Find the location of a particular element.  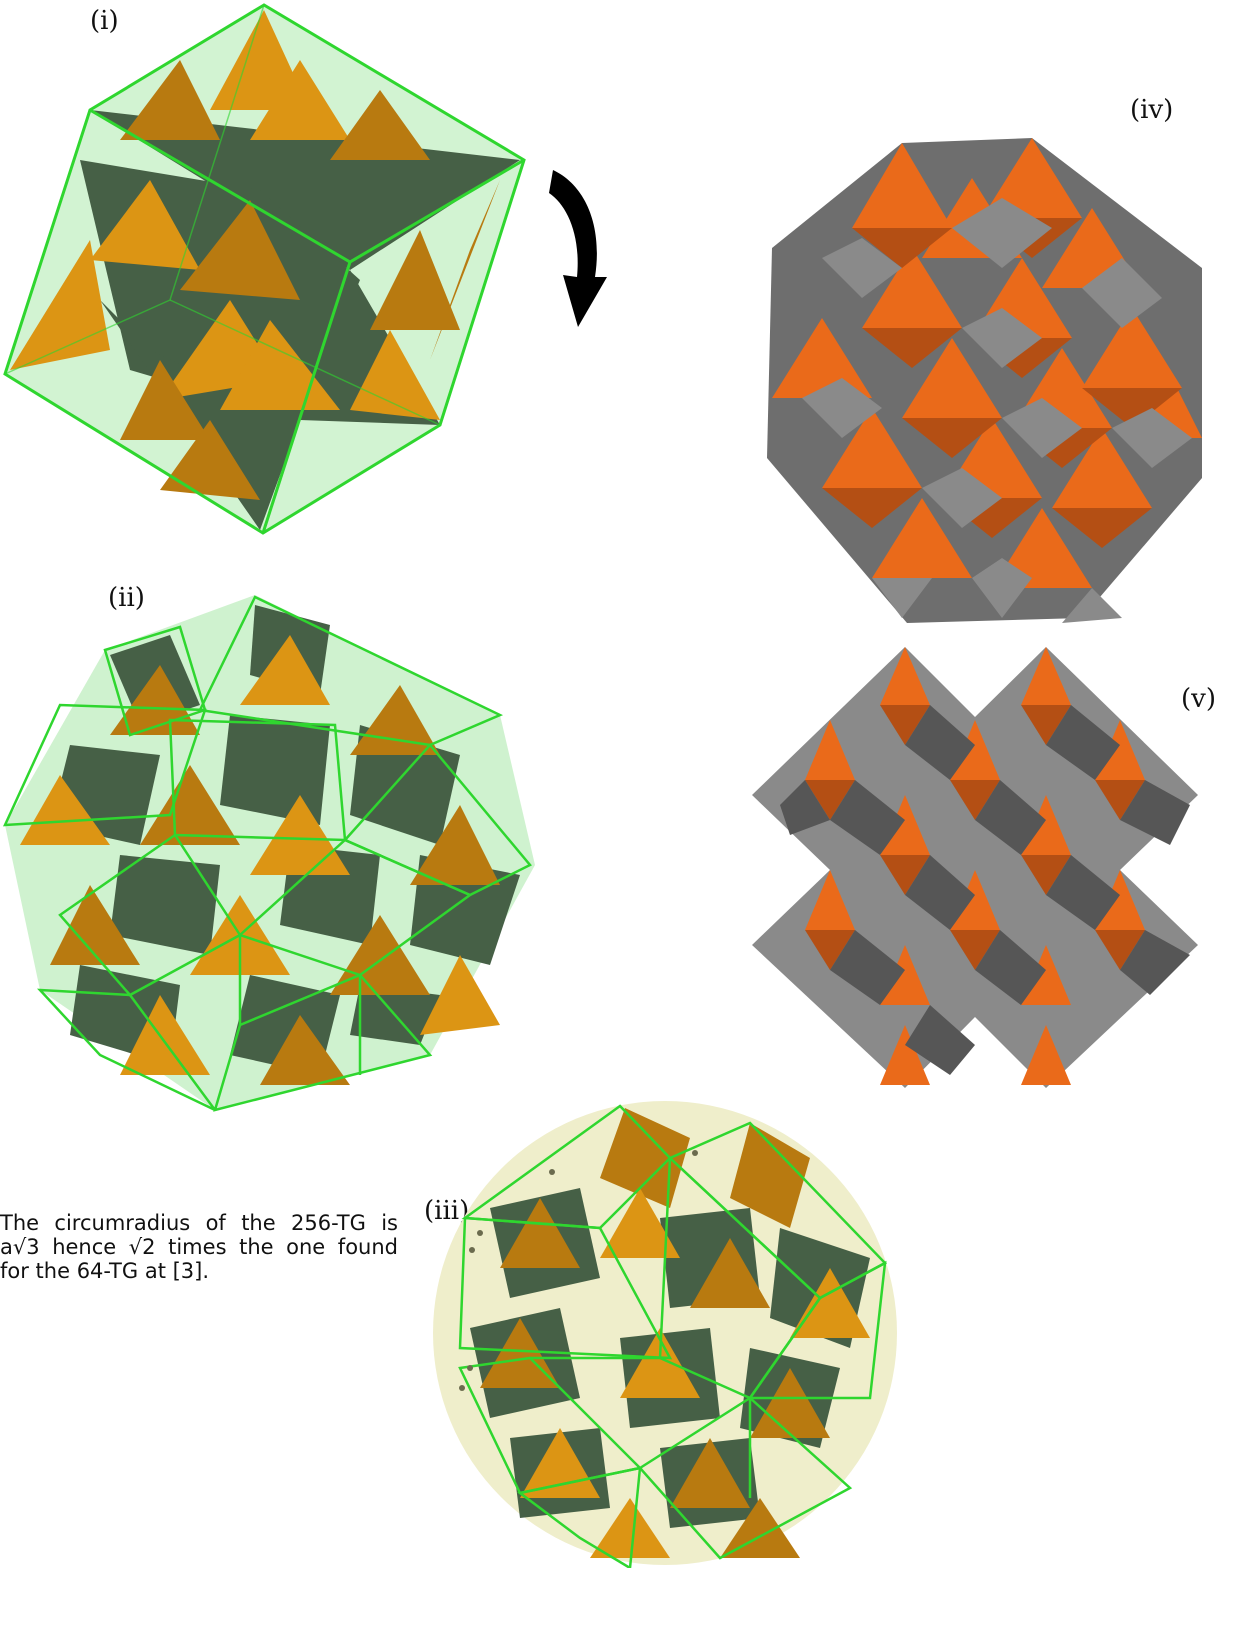

figure-iv-octahedra-cluster is located at coordinates (984, 380).